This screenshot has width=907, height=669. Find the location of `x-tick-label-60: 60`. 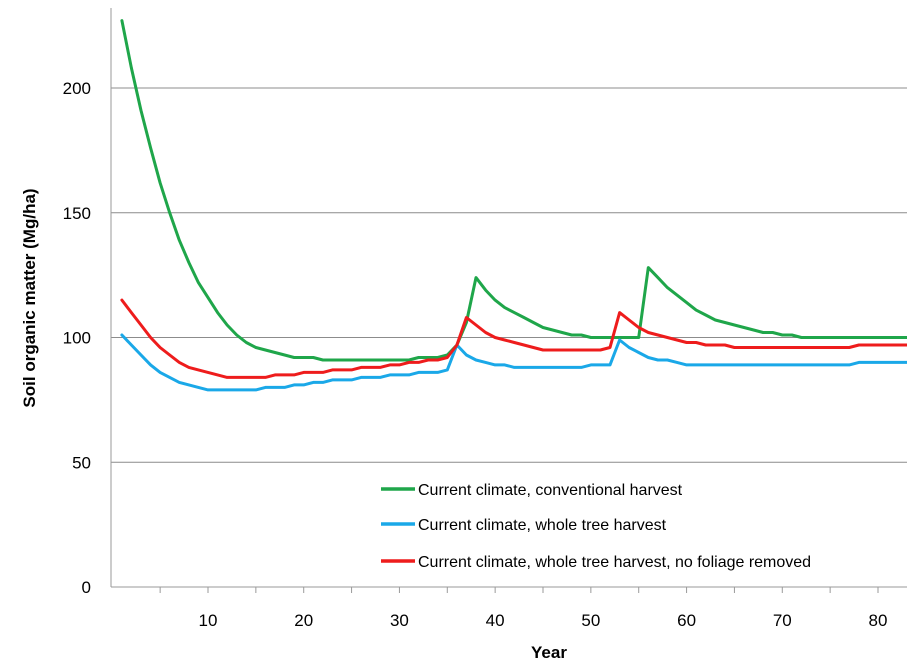

x-tick-label-60: 60 is located at coordinates (686, 620).